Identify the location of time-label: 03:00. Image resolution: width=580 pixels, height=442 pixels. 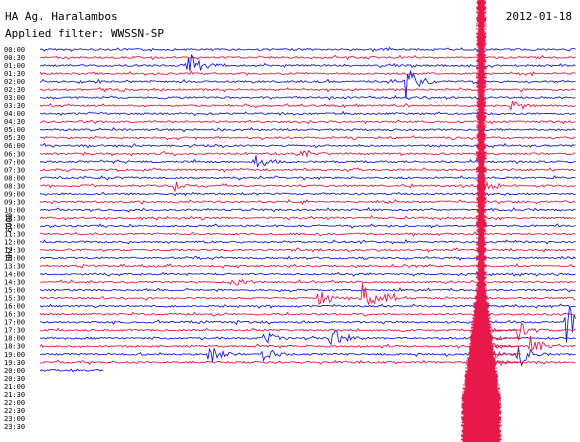
(14, 98).